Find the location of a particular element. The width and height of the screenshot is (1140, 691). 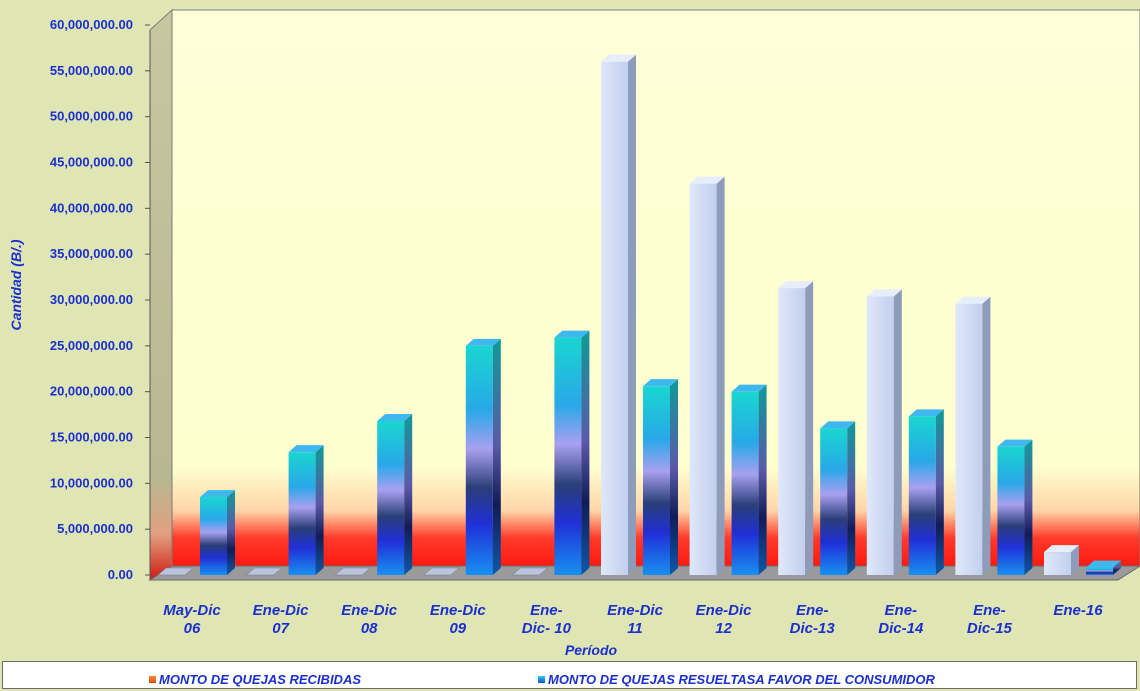

x-tick-label: Ene-Dic 08 is located at coordinates (369, 619).